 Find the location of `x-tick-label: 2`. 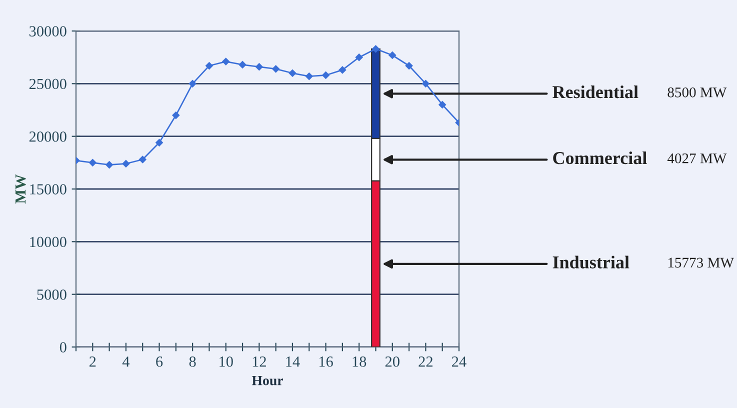

x-tick-label: 2 is located at coordinates (93, 361).